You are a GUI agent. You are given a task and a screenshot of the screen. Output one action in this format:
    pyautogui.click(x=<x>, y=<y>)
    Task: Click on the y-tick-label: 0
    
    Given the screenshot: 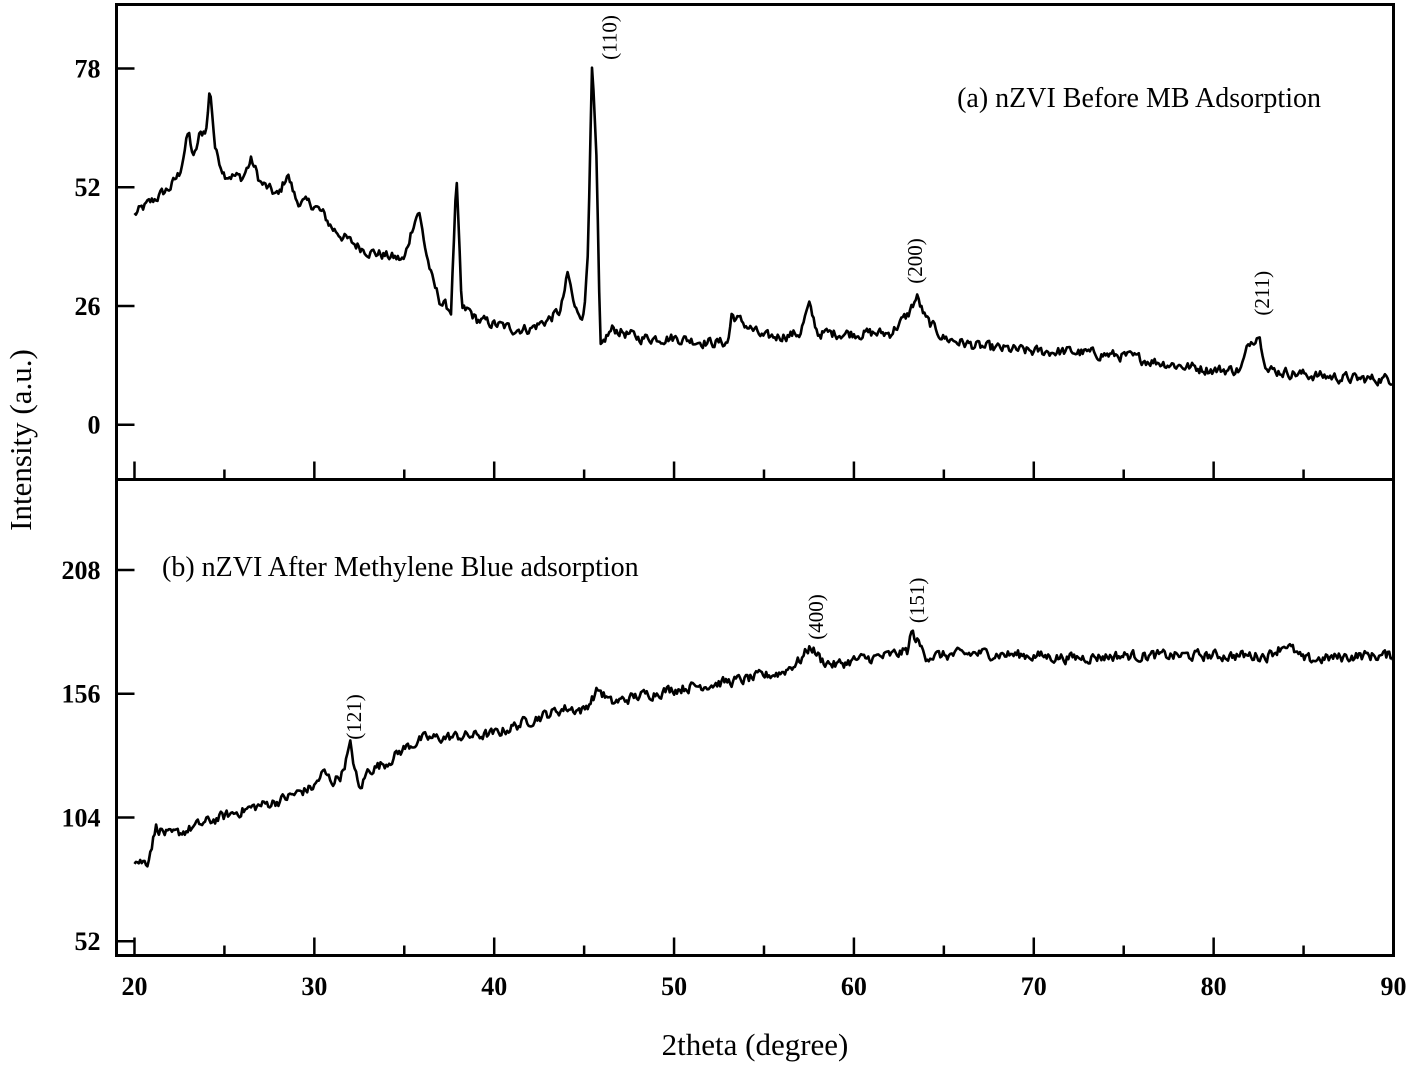 What is the action you would take?
    pyautogui.click(x=94, y=425)
    